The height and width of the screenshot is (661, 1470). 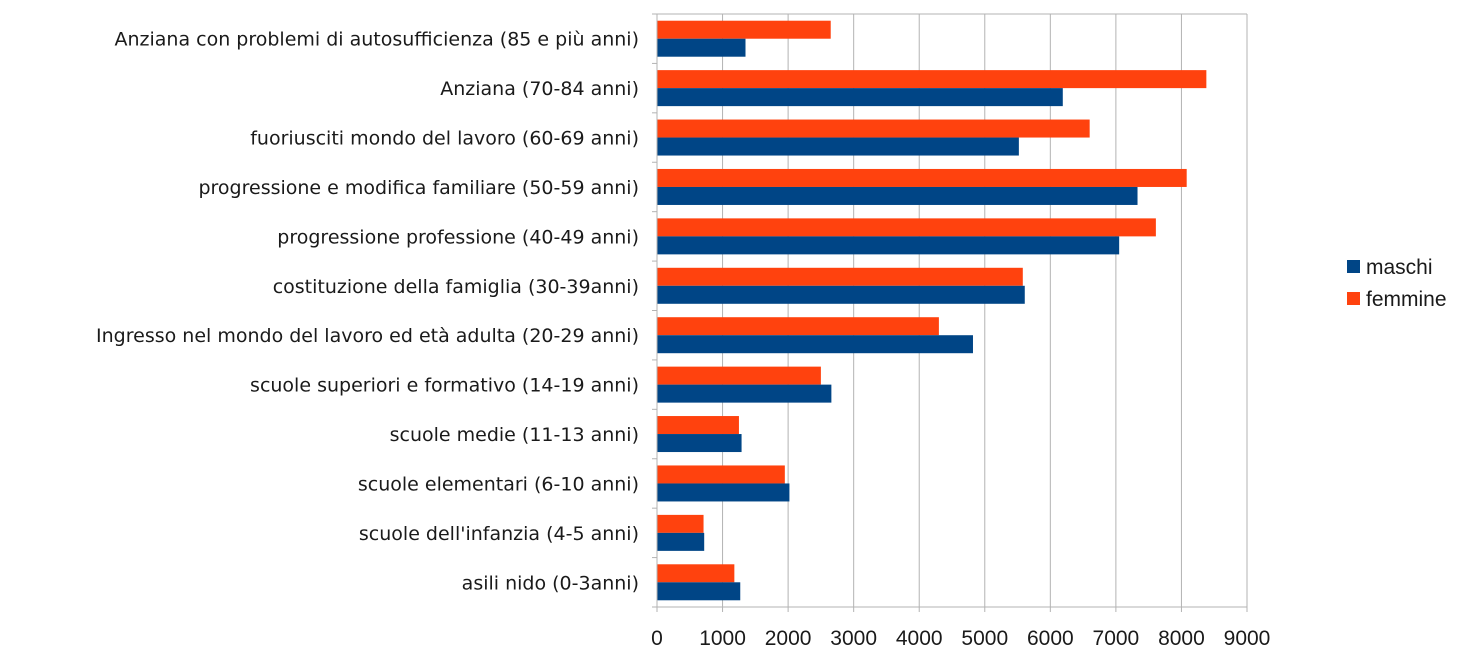 What do you see at coordinates (919, 638) in the screenshot?
I see `x-tick-label: 4000` at bounding box center [919, 638].